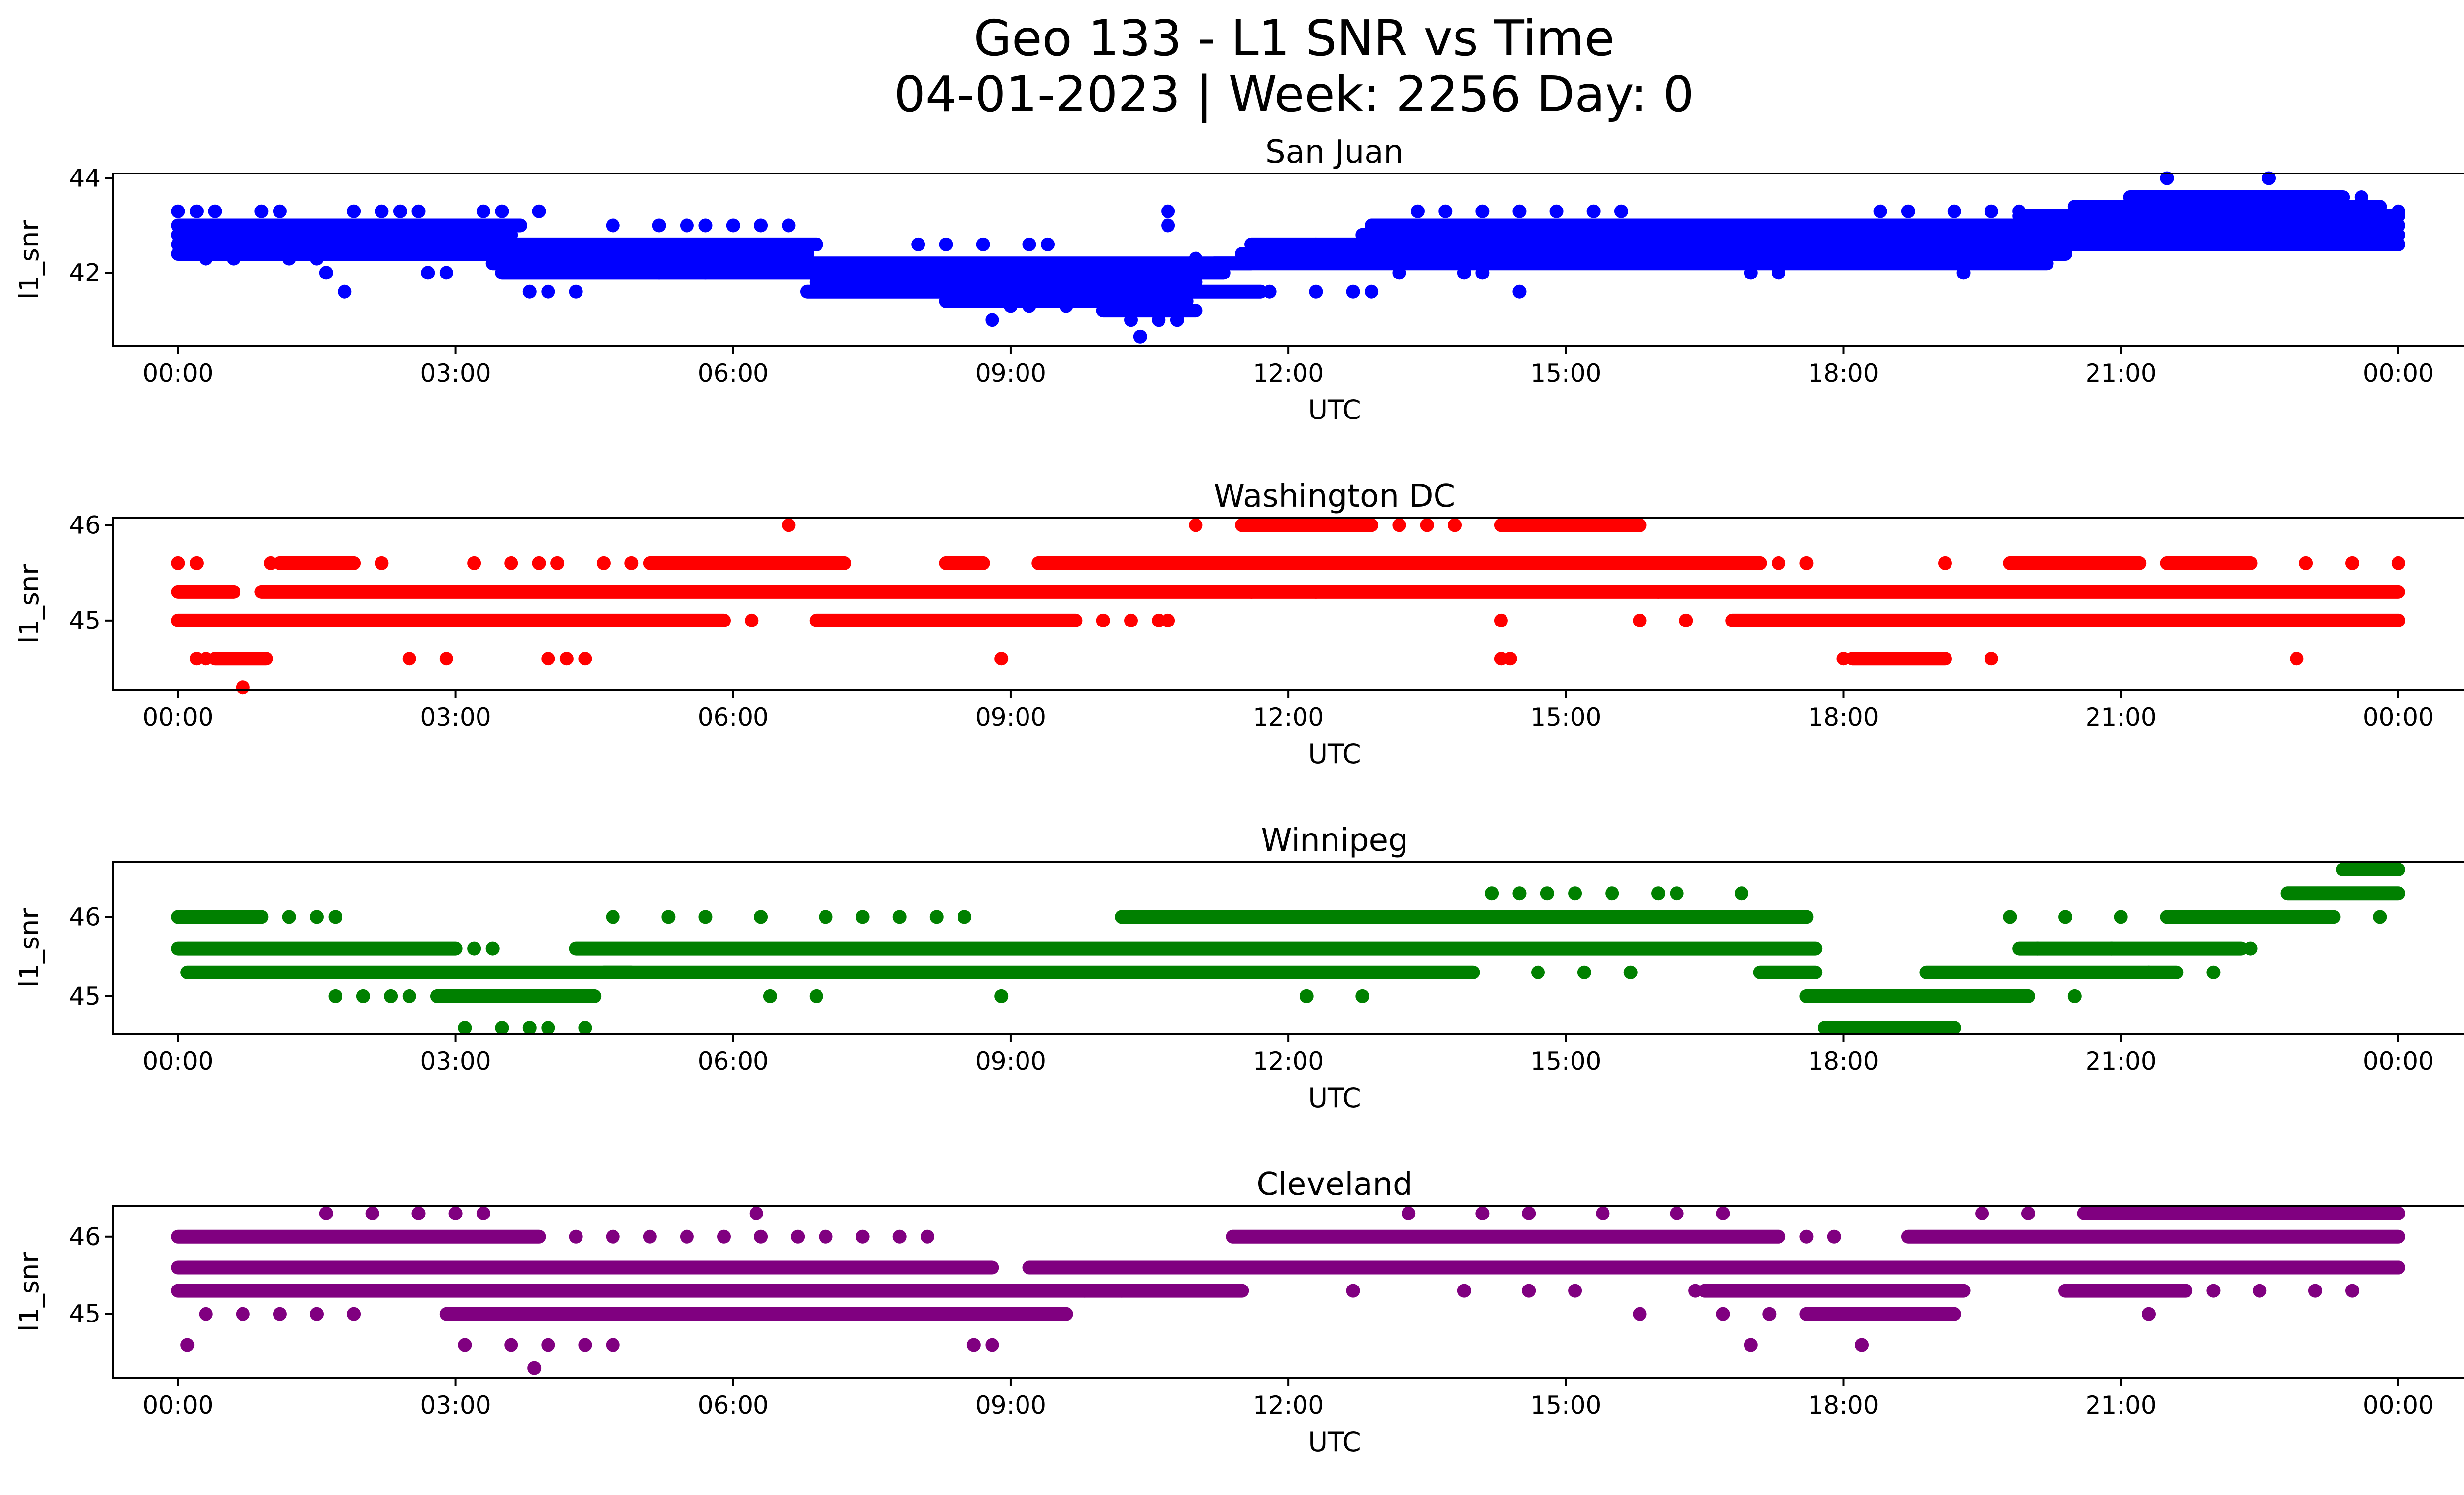  I want to click on figure-title-line2: 04-01-2023 | Week: 2256 Day: 0, so click(1294, 94).